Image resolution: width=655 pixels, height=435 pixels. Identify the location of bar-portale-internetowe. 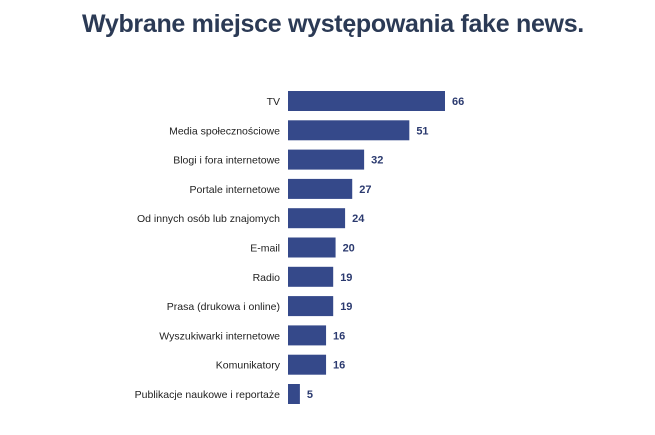
(320, 188).